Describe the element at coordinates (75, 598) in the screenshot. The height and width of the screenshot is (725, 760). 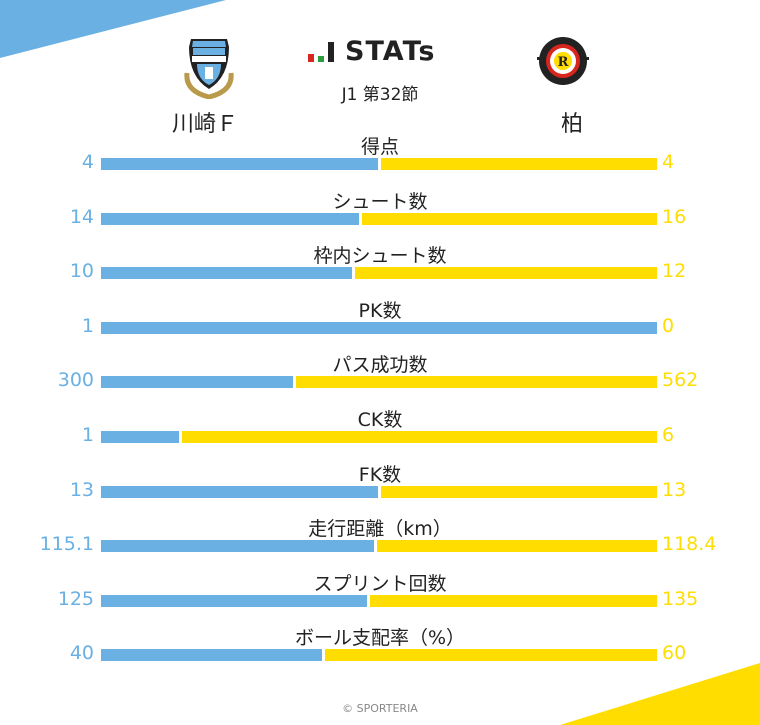
I see `home-value: 125` at that location.